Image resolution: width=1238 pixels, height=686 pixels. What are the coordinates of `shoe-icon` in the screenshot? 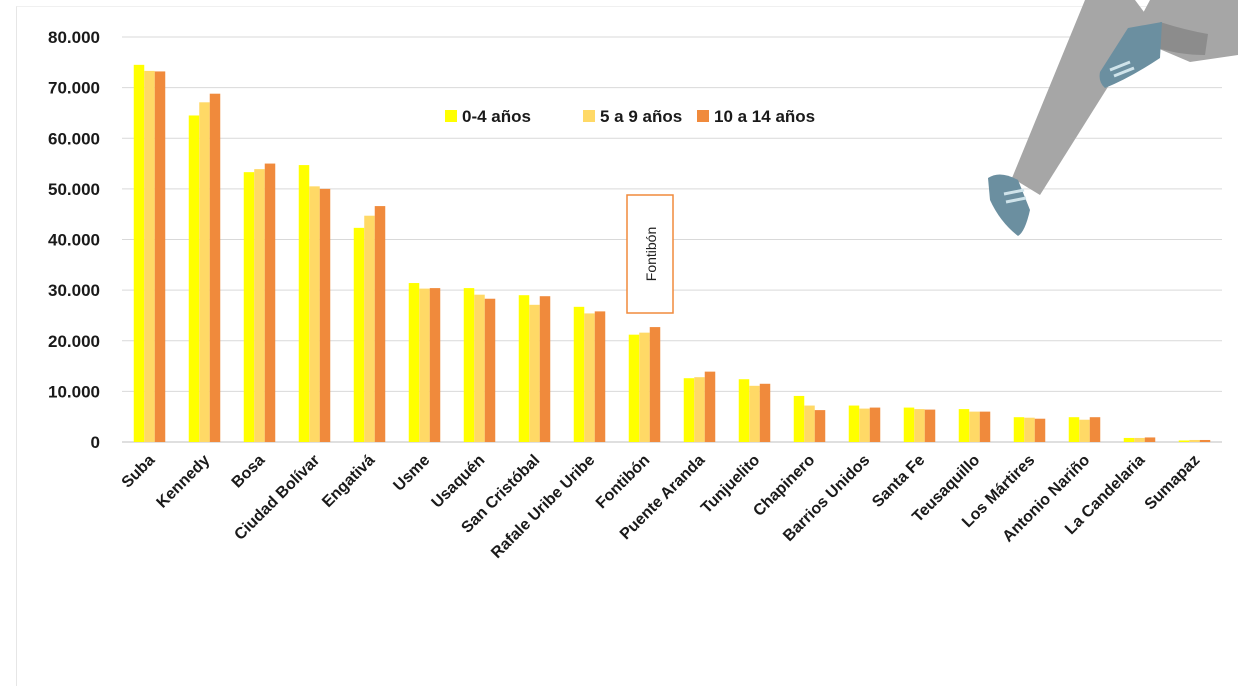 It's located at (1130, 55).